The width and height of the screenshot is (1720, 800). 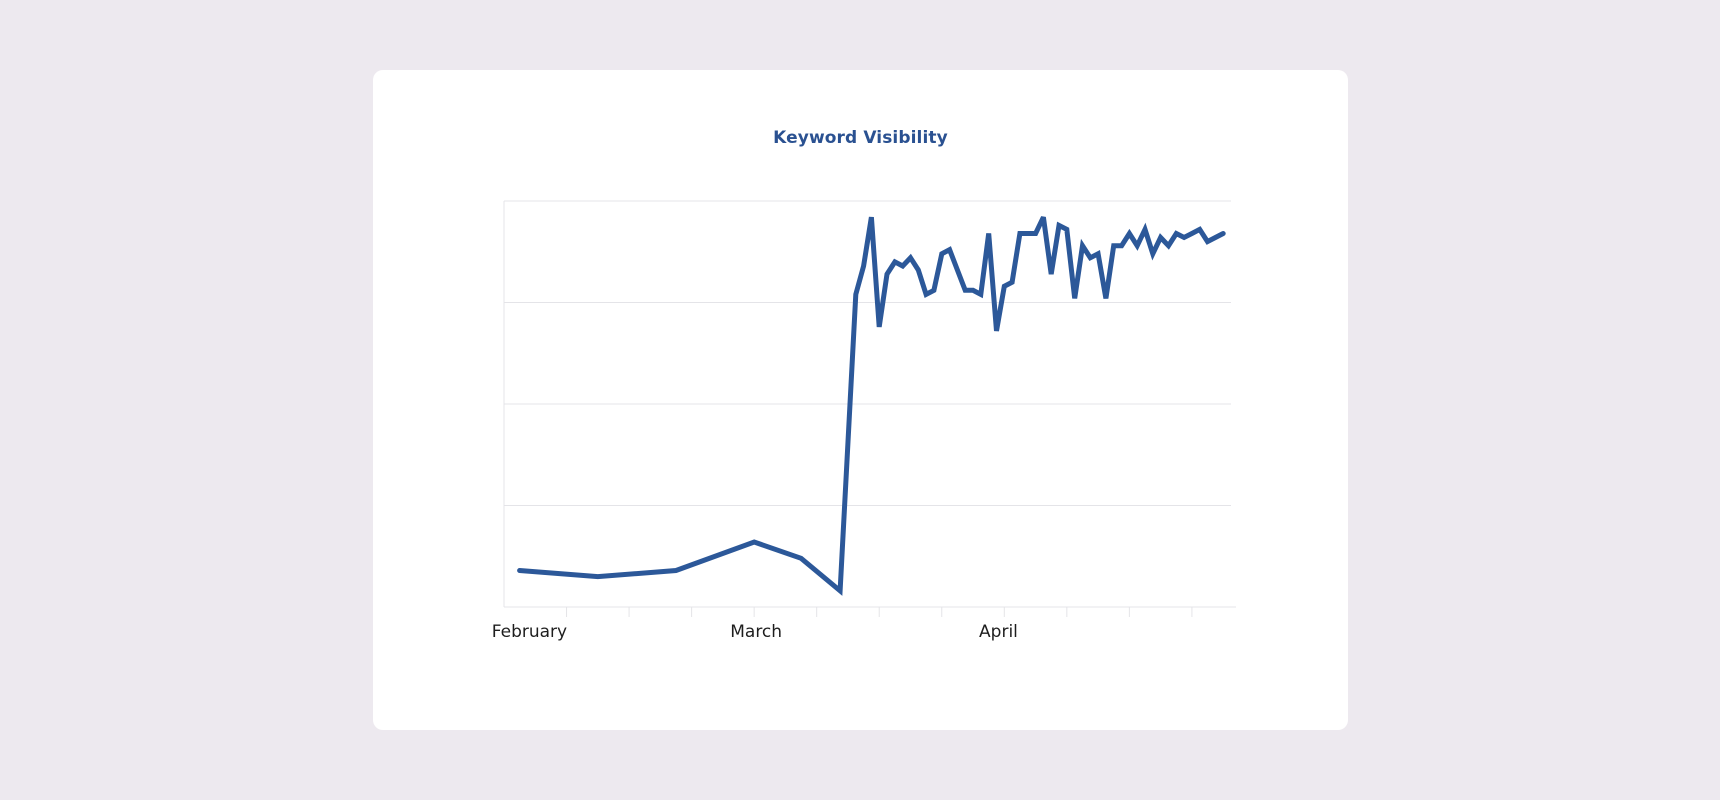 What do you see at coordinates (529, 632) in the screenshot?
I see `x-tick-label: February` at bounding box center [529, 632].